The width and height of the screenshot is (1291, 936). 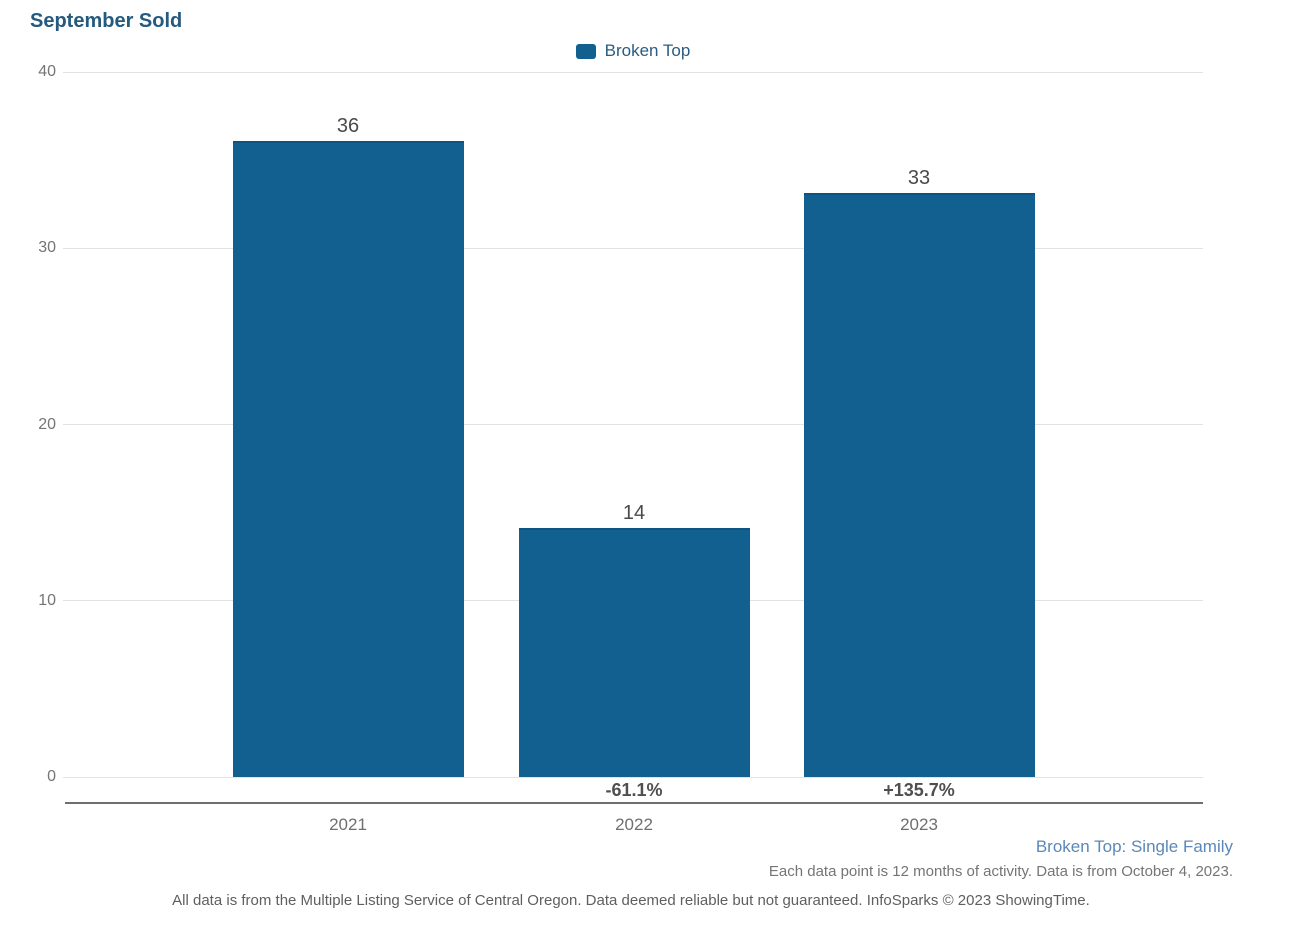 I want to click on y-tick-label: 10, so click(x=47, y=600).